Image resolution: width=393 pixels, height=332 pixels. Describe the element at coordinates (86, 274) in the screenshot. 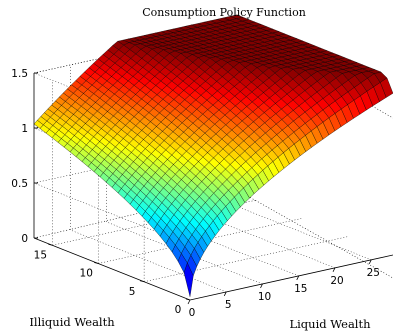

I see `y-tick-label: 10` at that location.